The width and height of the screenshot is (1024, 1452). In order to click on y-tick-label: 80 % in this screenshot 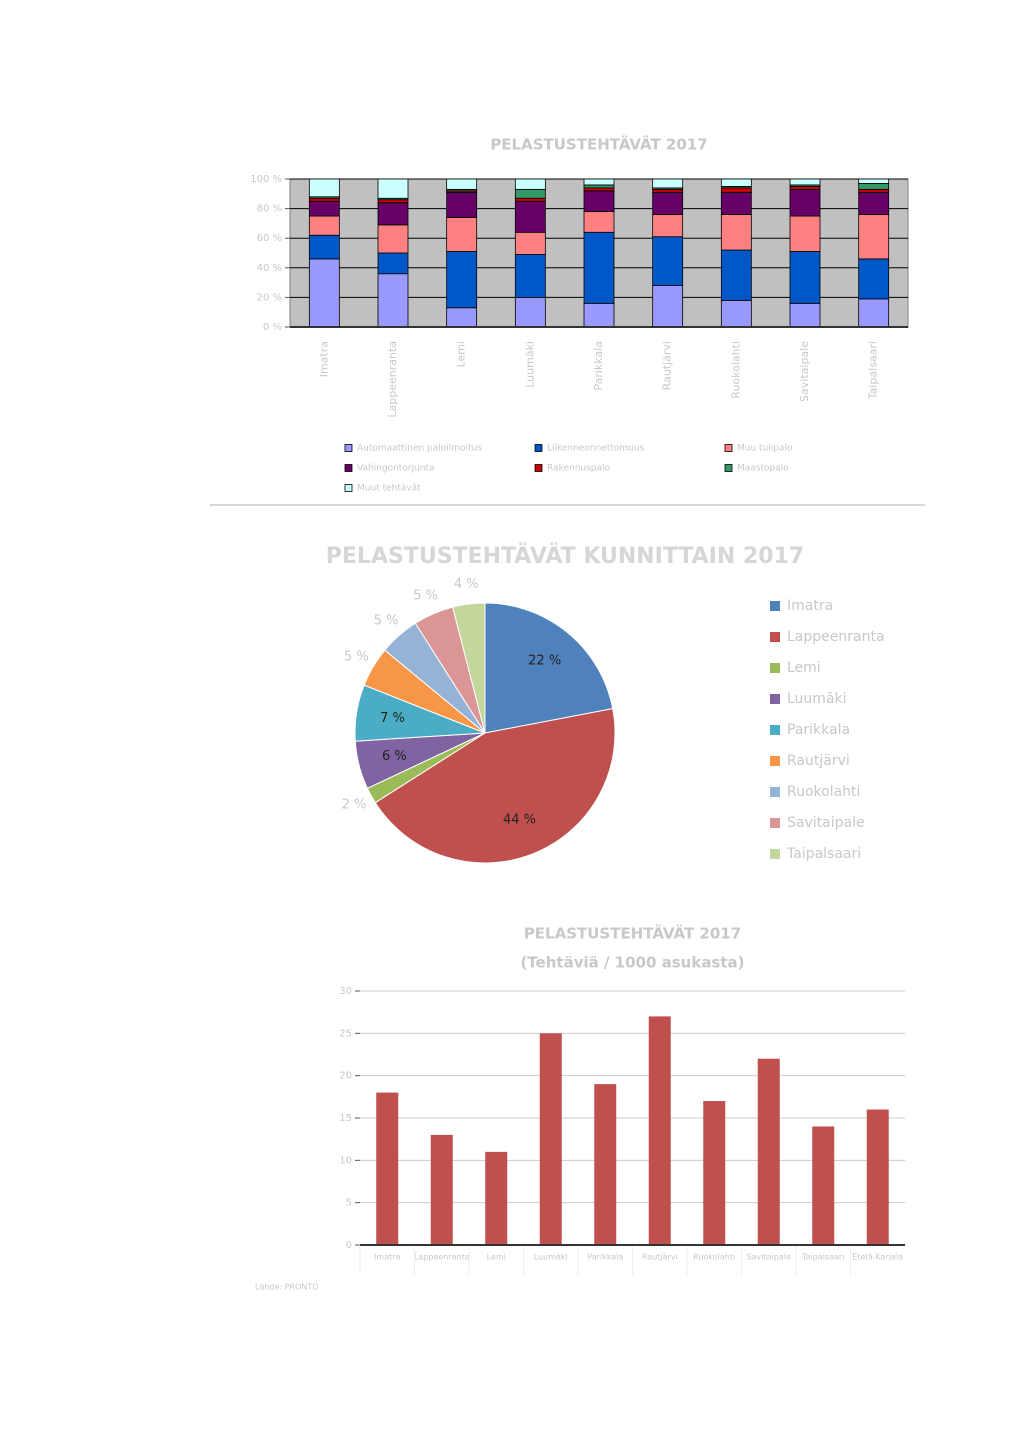, I will do `click(269, 209)`.